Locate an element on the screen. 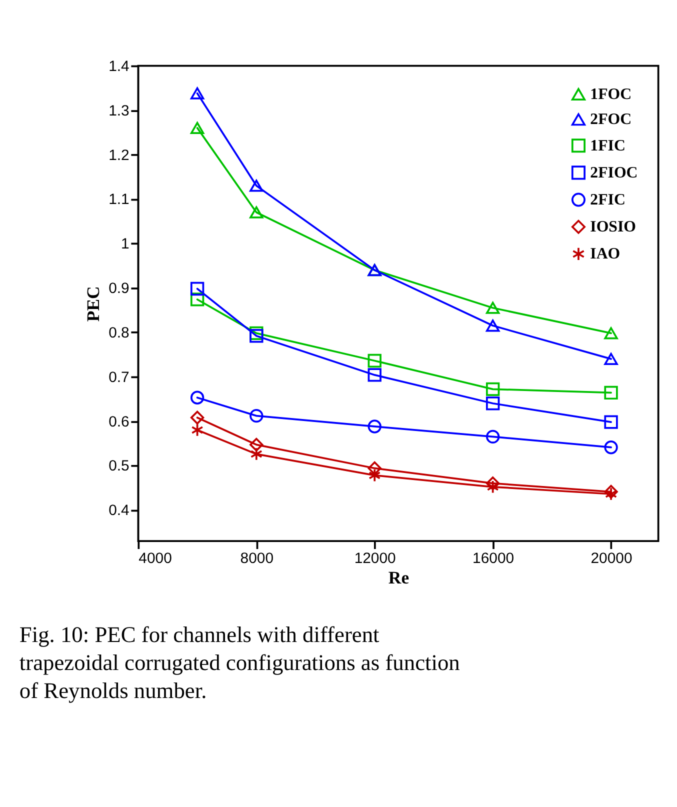  y-tick-label: 1.4 is located at coordinates (119, 66).